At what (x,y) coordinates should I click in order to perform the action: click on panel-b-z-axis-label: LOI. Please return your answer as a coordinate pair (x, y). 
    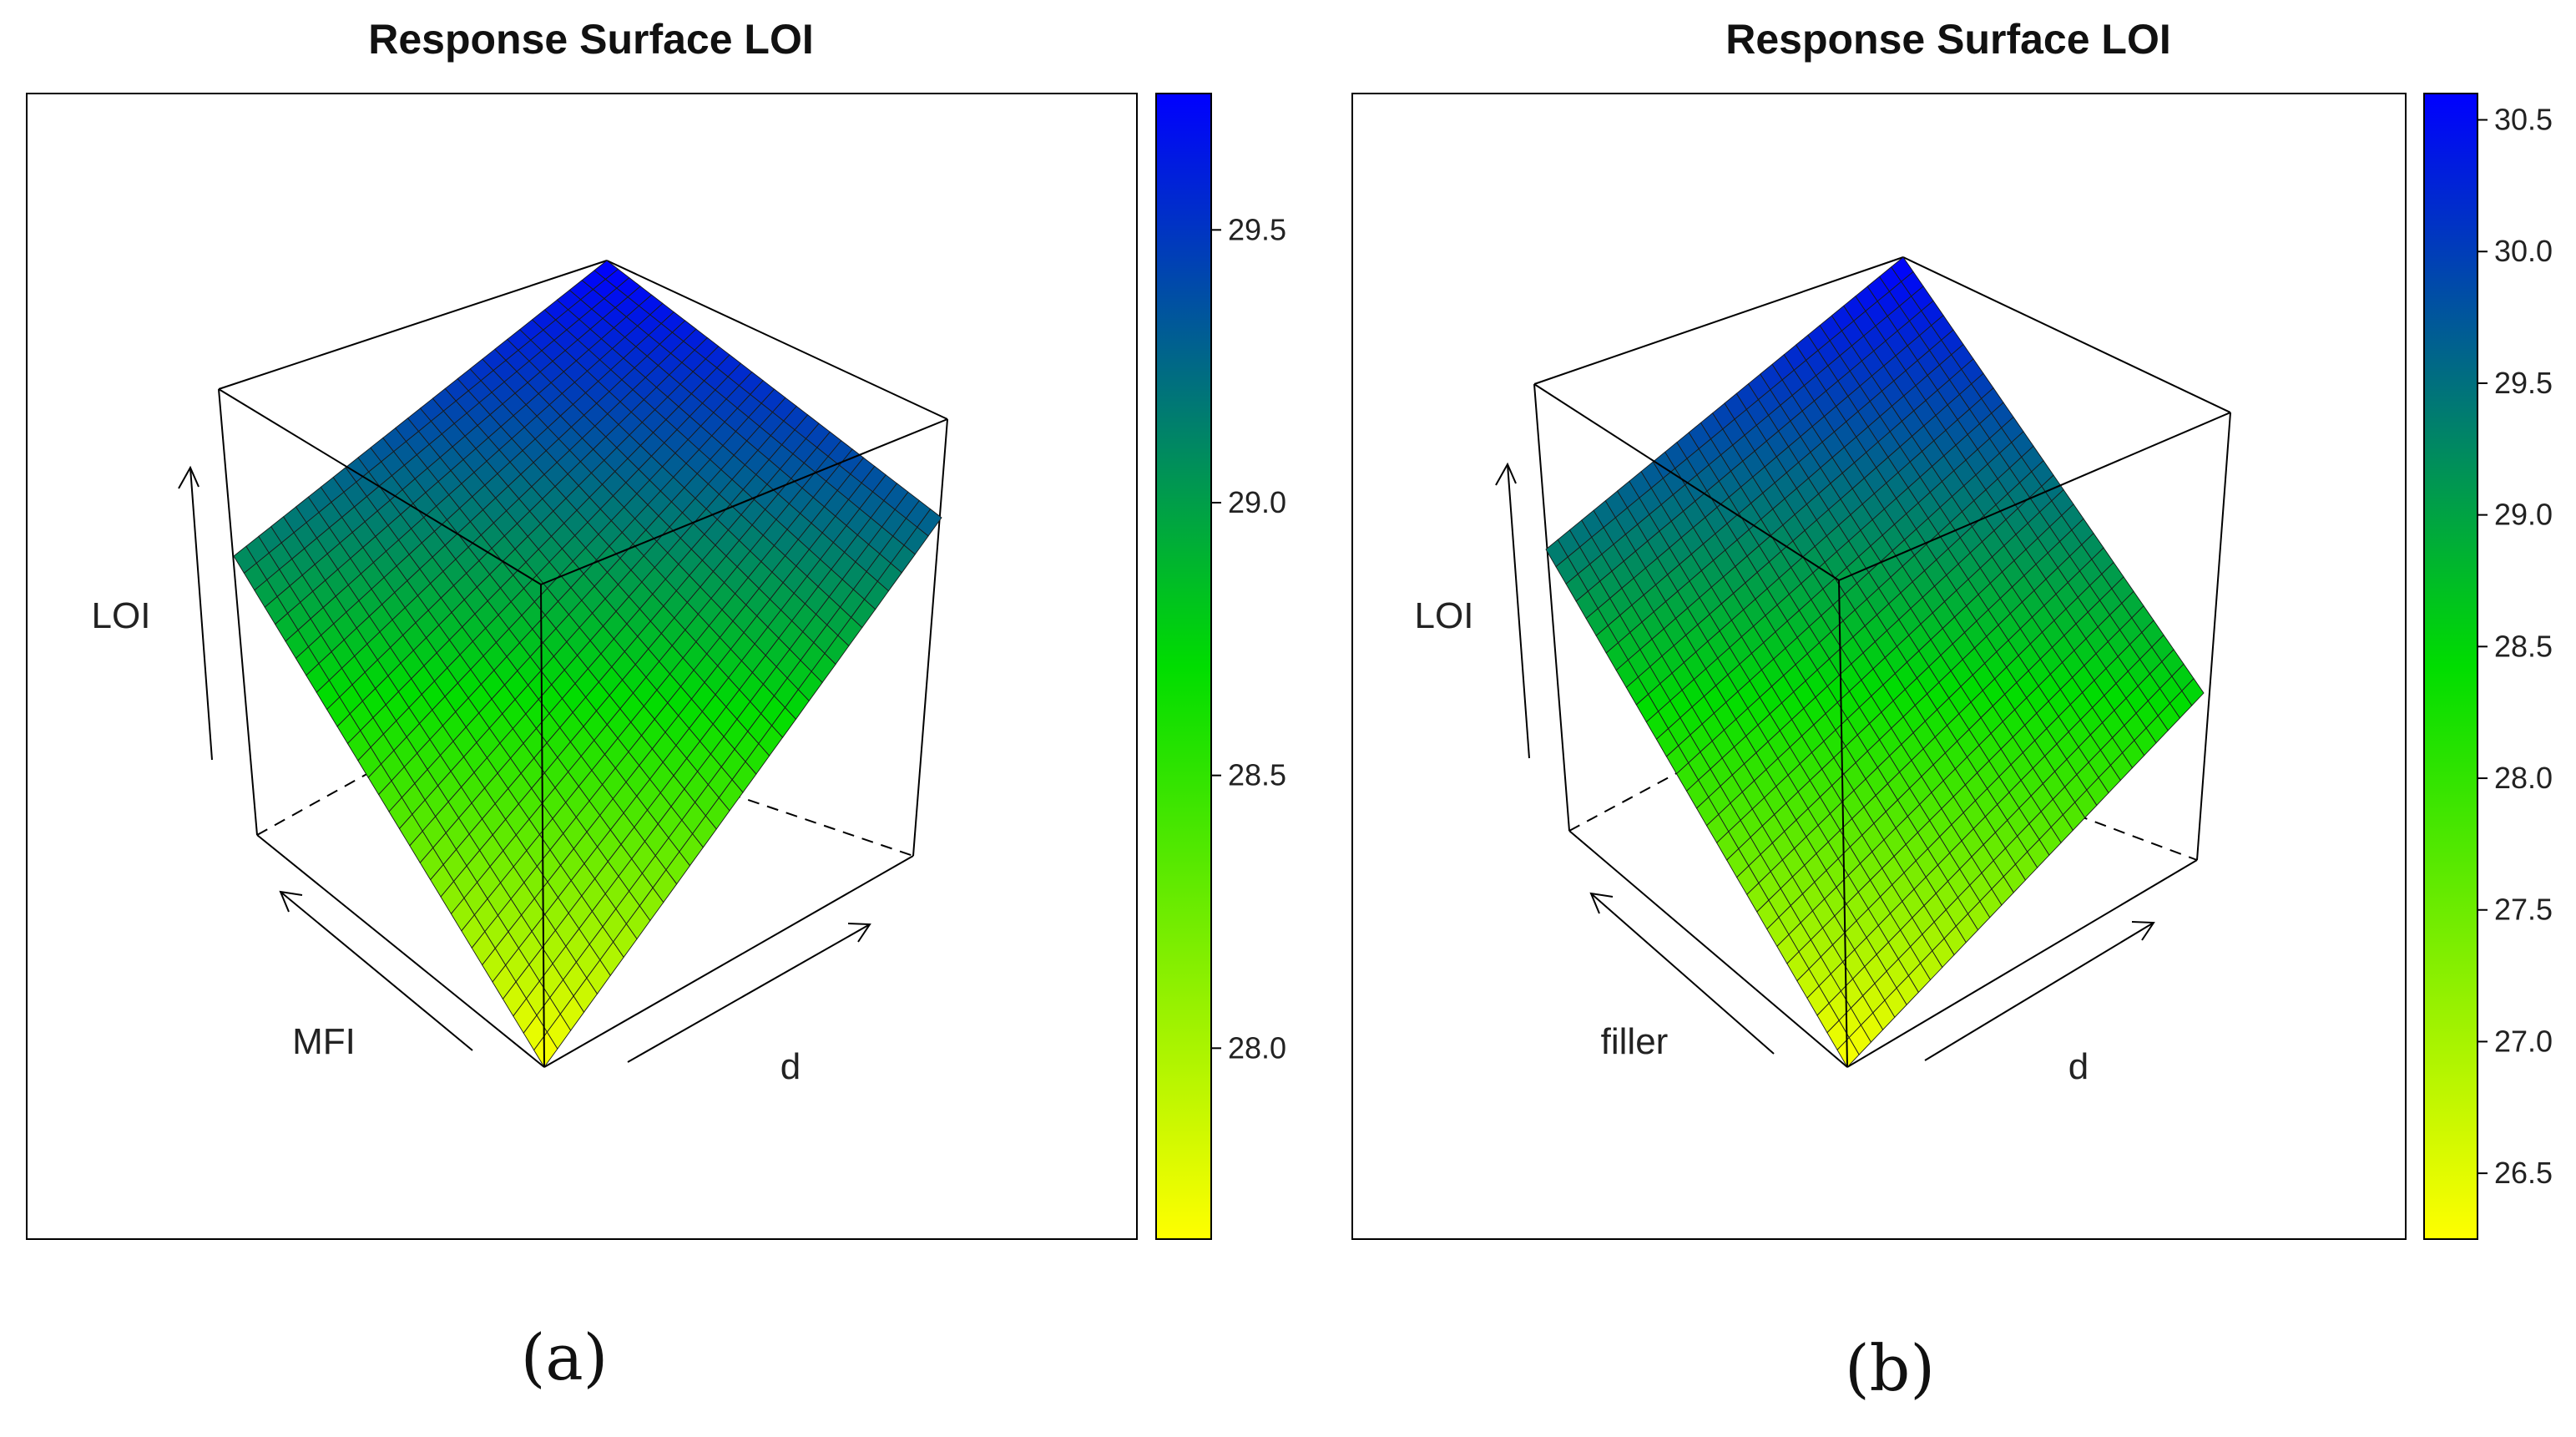
    Looking at the image, I should click on (1444, 615).